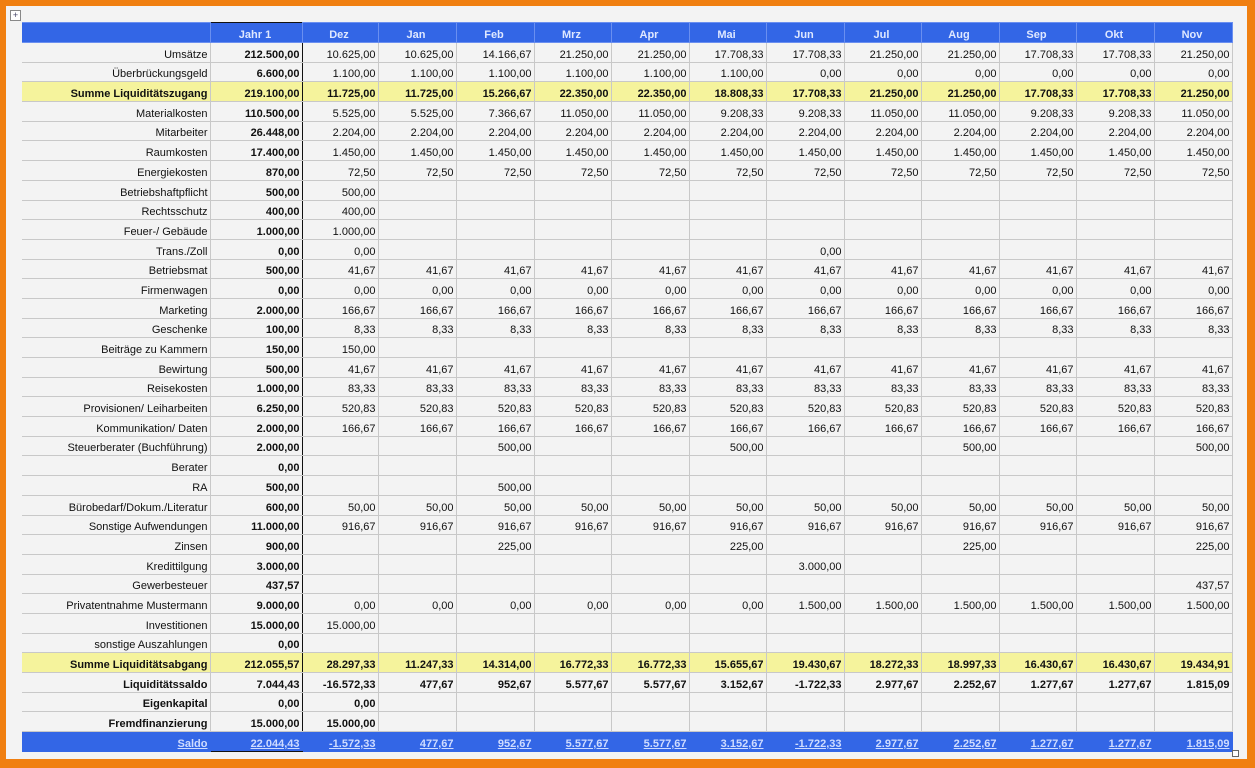  I want to click on month-value-cell: 19.434,91, so click(1193, 662).